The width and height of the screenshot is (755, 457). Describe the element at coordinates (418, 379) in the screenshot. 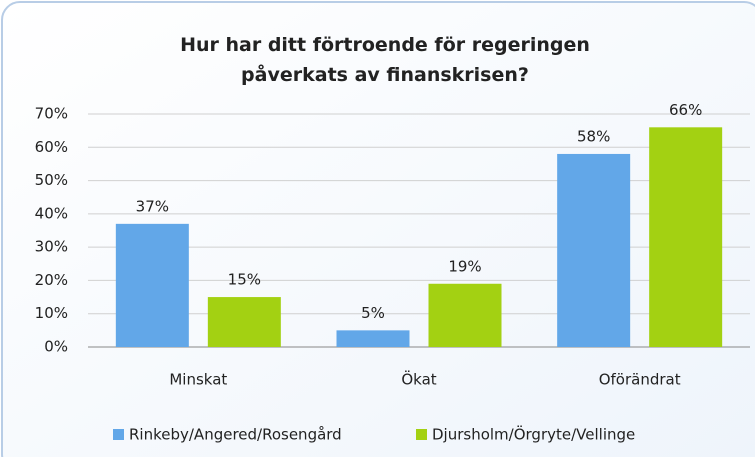

I see `x-tick-label: Ökat` at that location.